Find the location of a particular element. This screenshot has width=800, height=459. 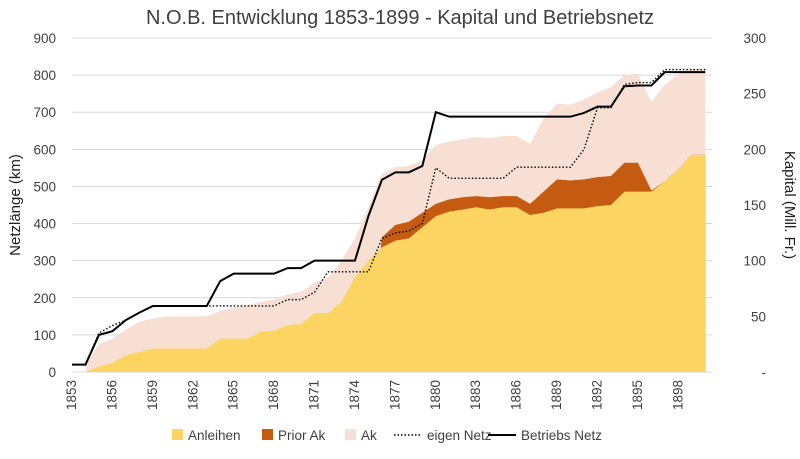

legend-item-anleihen: Anleihen is located at coordinates (206, 435).